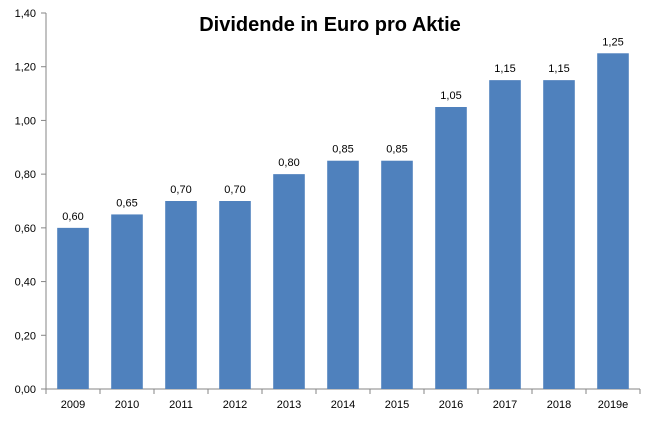  What do you see at coordinates (235, 405) in the screenshot?
I see `x-tick-label-2012: 2012` at bounding box center [235, 405].